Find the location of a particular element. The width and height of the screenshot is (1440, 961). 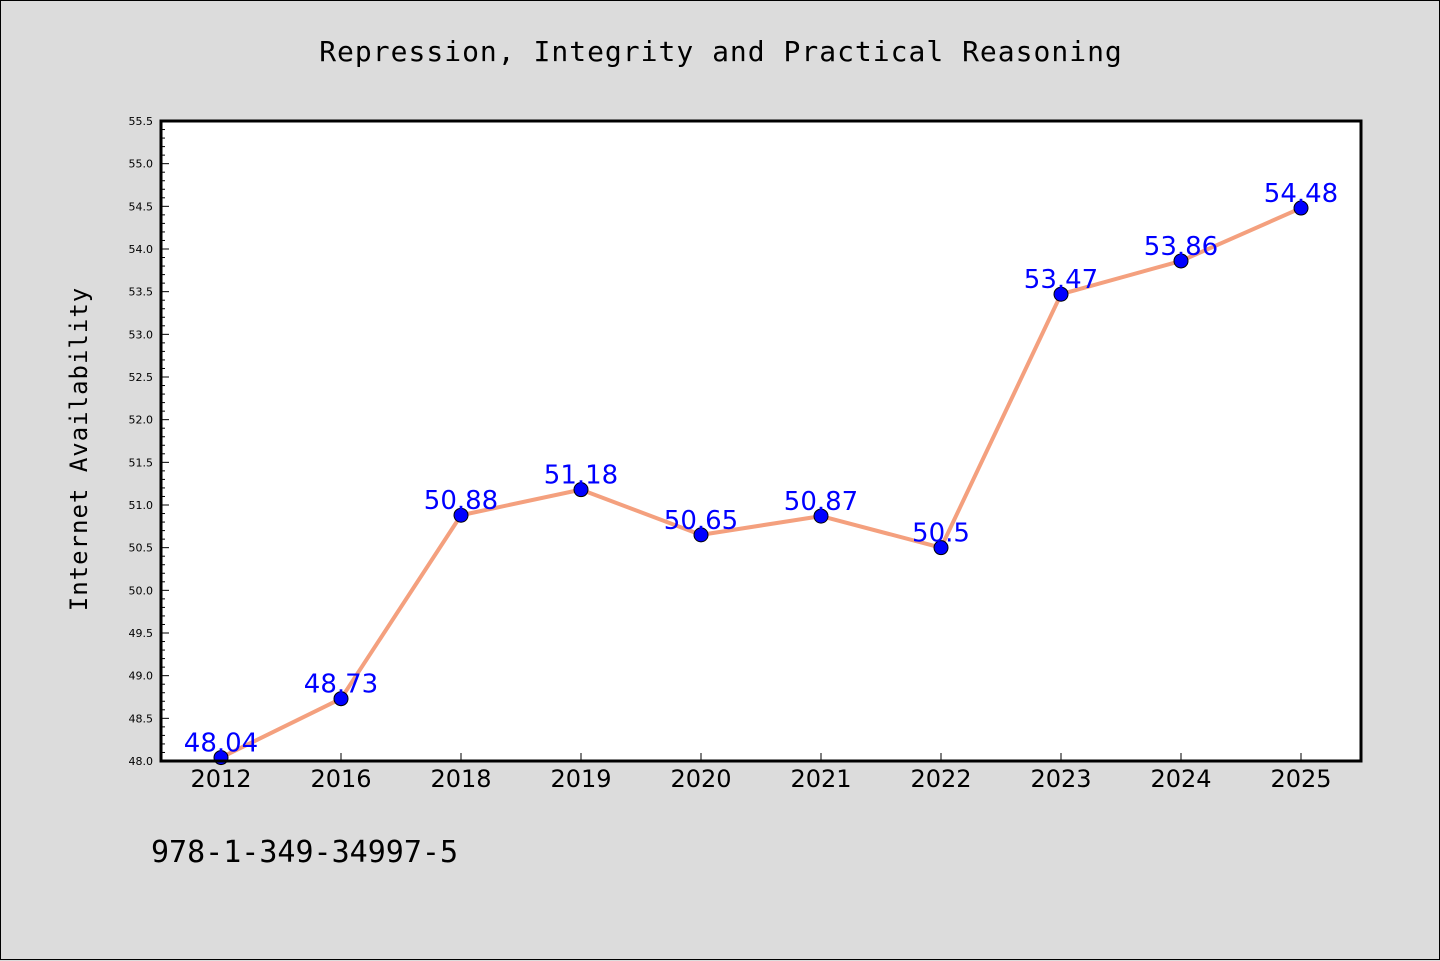

y-tick-label: 49.0 is located at coordinates (141, 676).